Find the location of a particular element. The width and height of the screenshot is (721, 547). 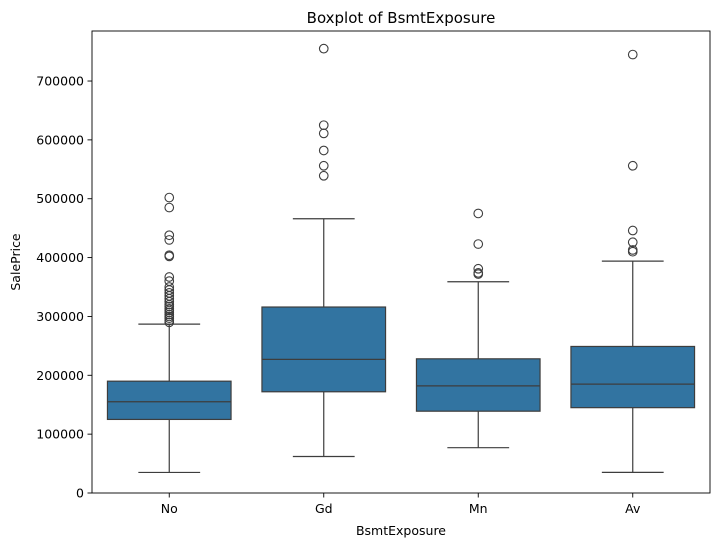

x-axis-title: BsmtExposure is located at coordinates (401, 530).